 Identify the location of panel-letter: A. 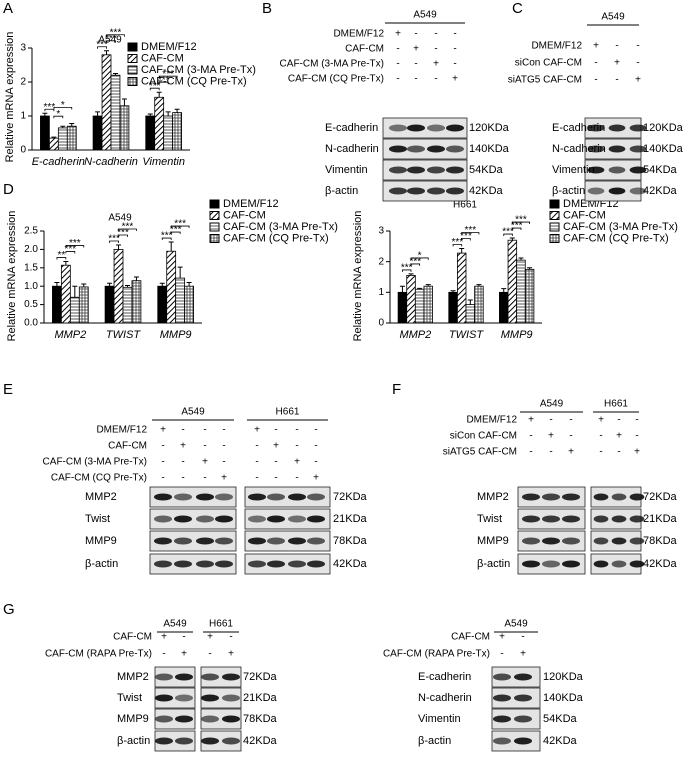
(8, 8).